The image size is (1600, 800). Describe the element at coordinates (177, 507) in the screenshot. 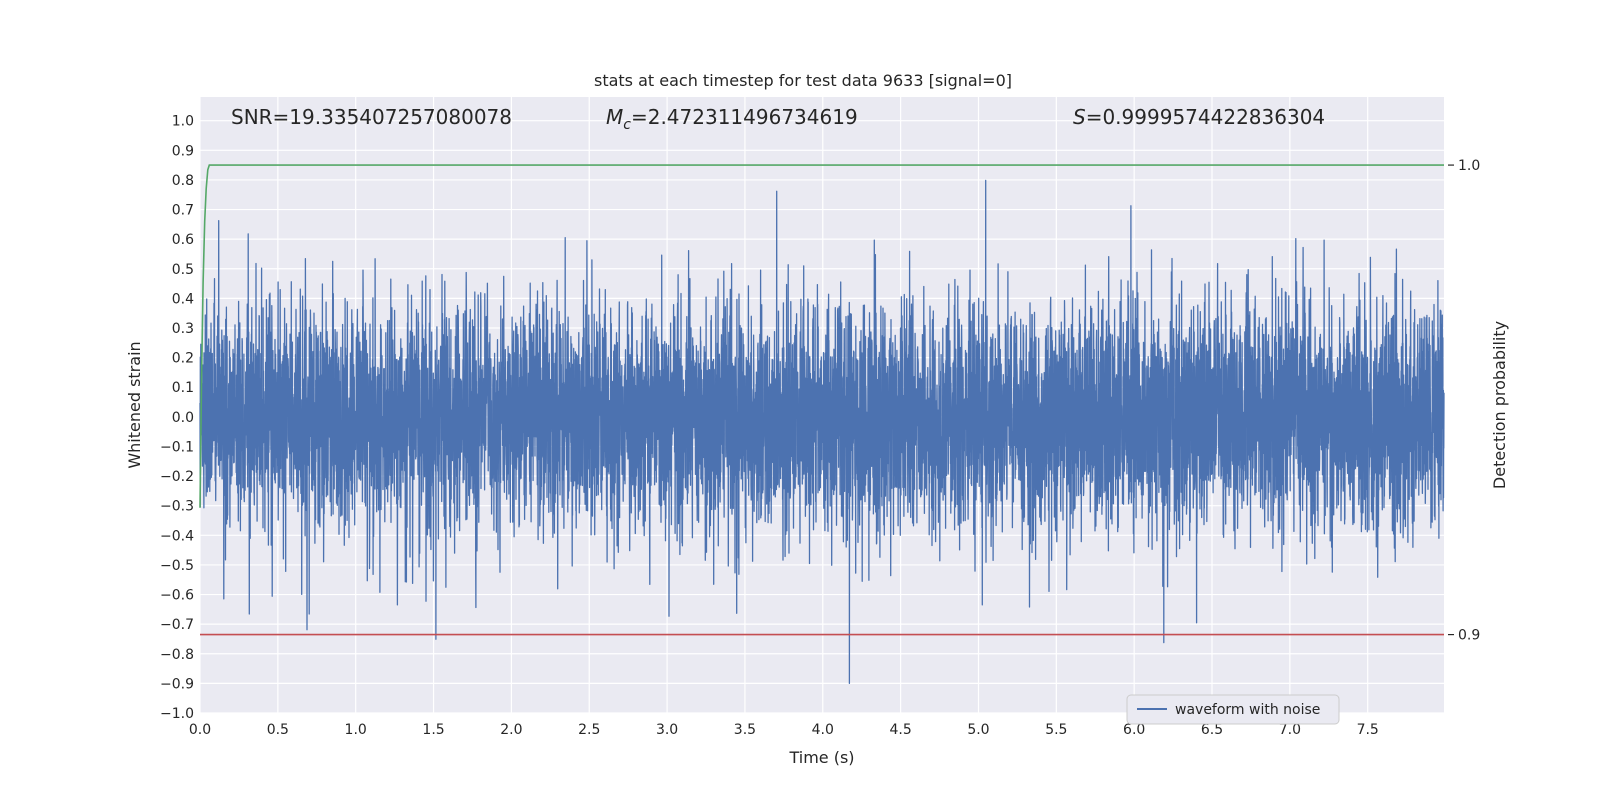

I see `y-tick-label: −0.3` at that location.